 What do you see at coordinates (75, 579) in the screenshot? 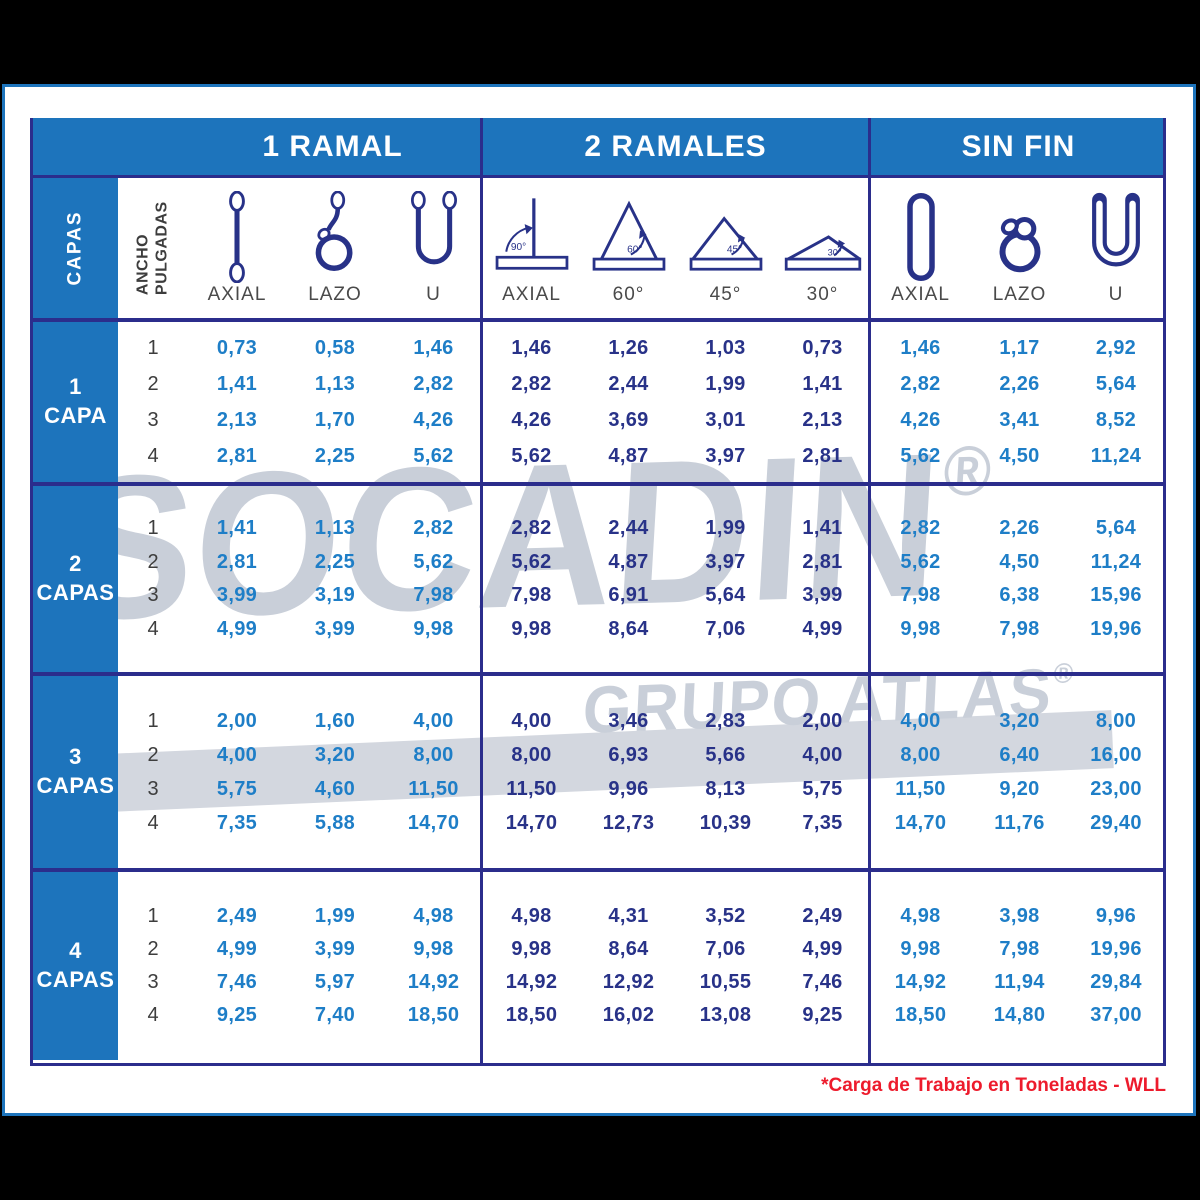
I see `group-label: 2 CAPAS` at bounding box center [75, 579].